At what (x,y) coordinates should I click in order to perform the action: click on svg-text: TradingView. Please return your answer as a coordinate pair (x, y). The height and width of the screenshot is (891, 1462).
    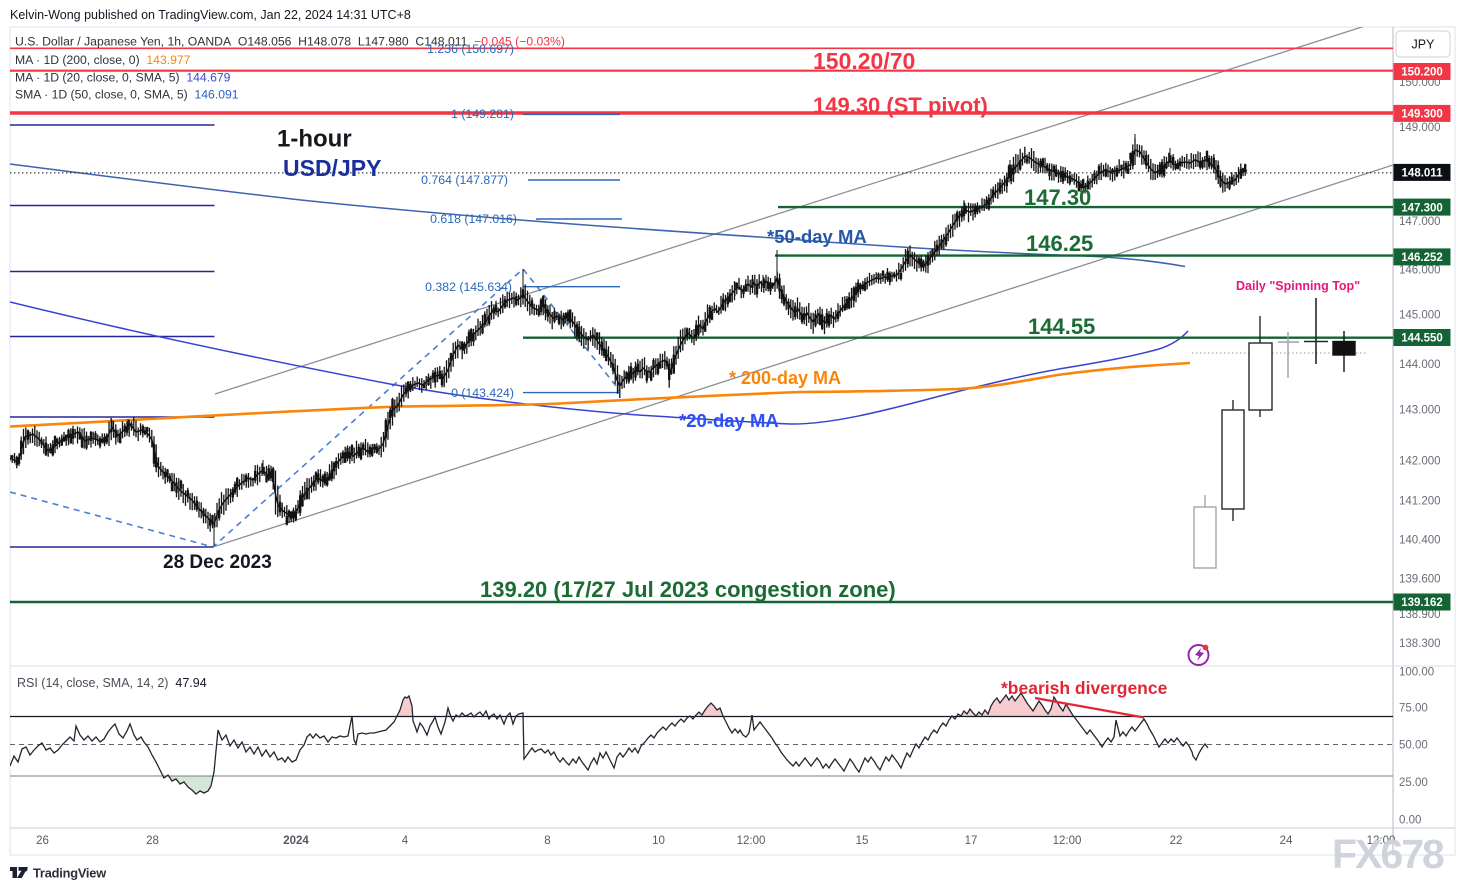
    Looking at the image, I should click on (69, 873).